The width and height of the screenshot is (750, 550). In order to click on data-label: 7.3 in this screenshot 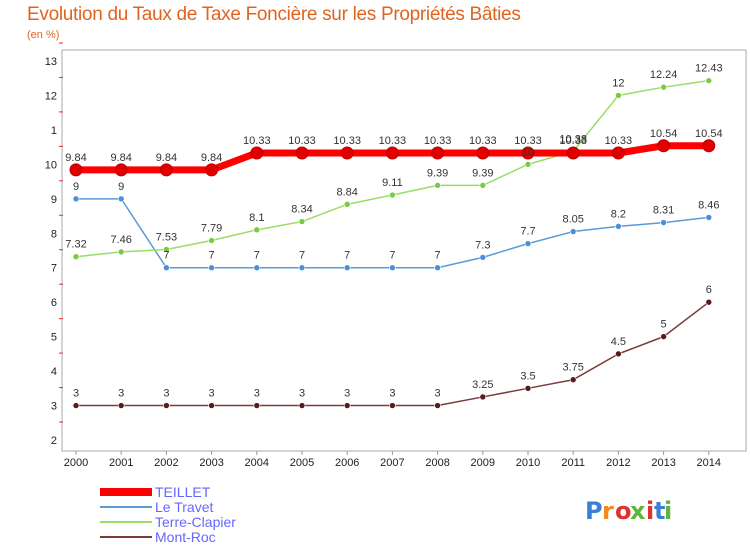, I will do `click(482, 245)`.